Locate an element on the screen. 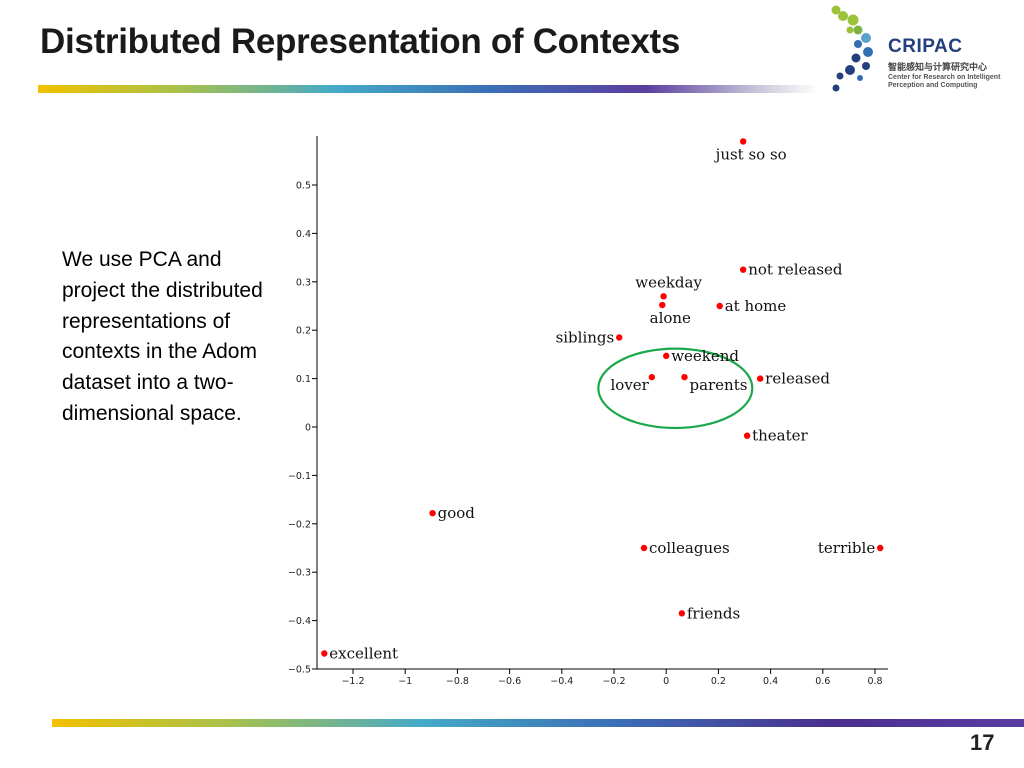  point-label: lover is located at coordinates (629, 385).